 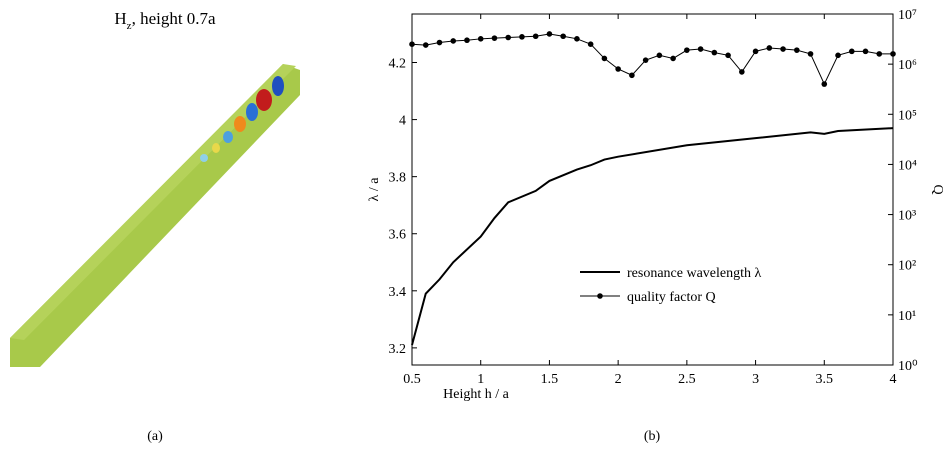 I want to click on title-subscript: z, so click(x=129, y=26).